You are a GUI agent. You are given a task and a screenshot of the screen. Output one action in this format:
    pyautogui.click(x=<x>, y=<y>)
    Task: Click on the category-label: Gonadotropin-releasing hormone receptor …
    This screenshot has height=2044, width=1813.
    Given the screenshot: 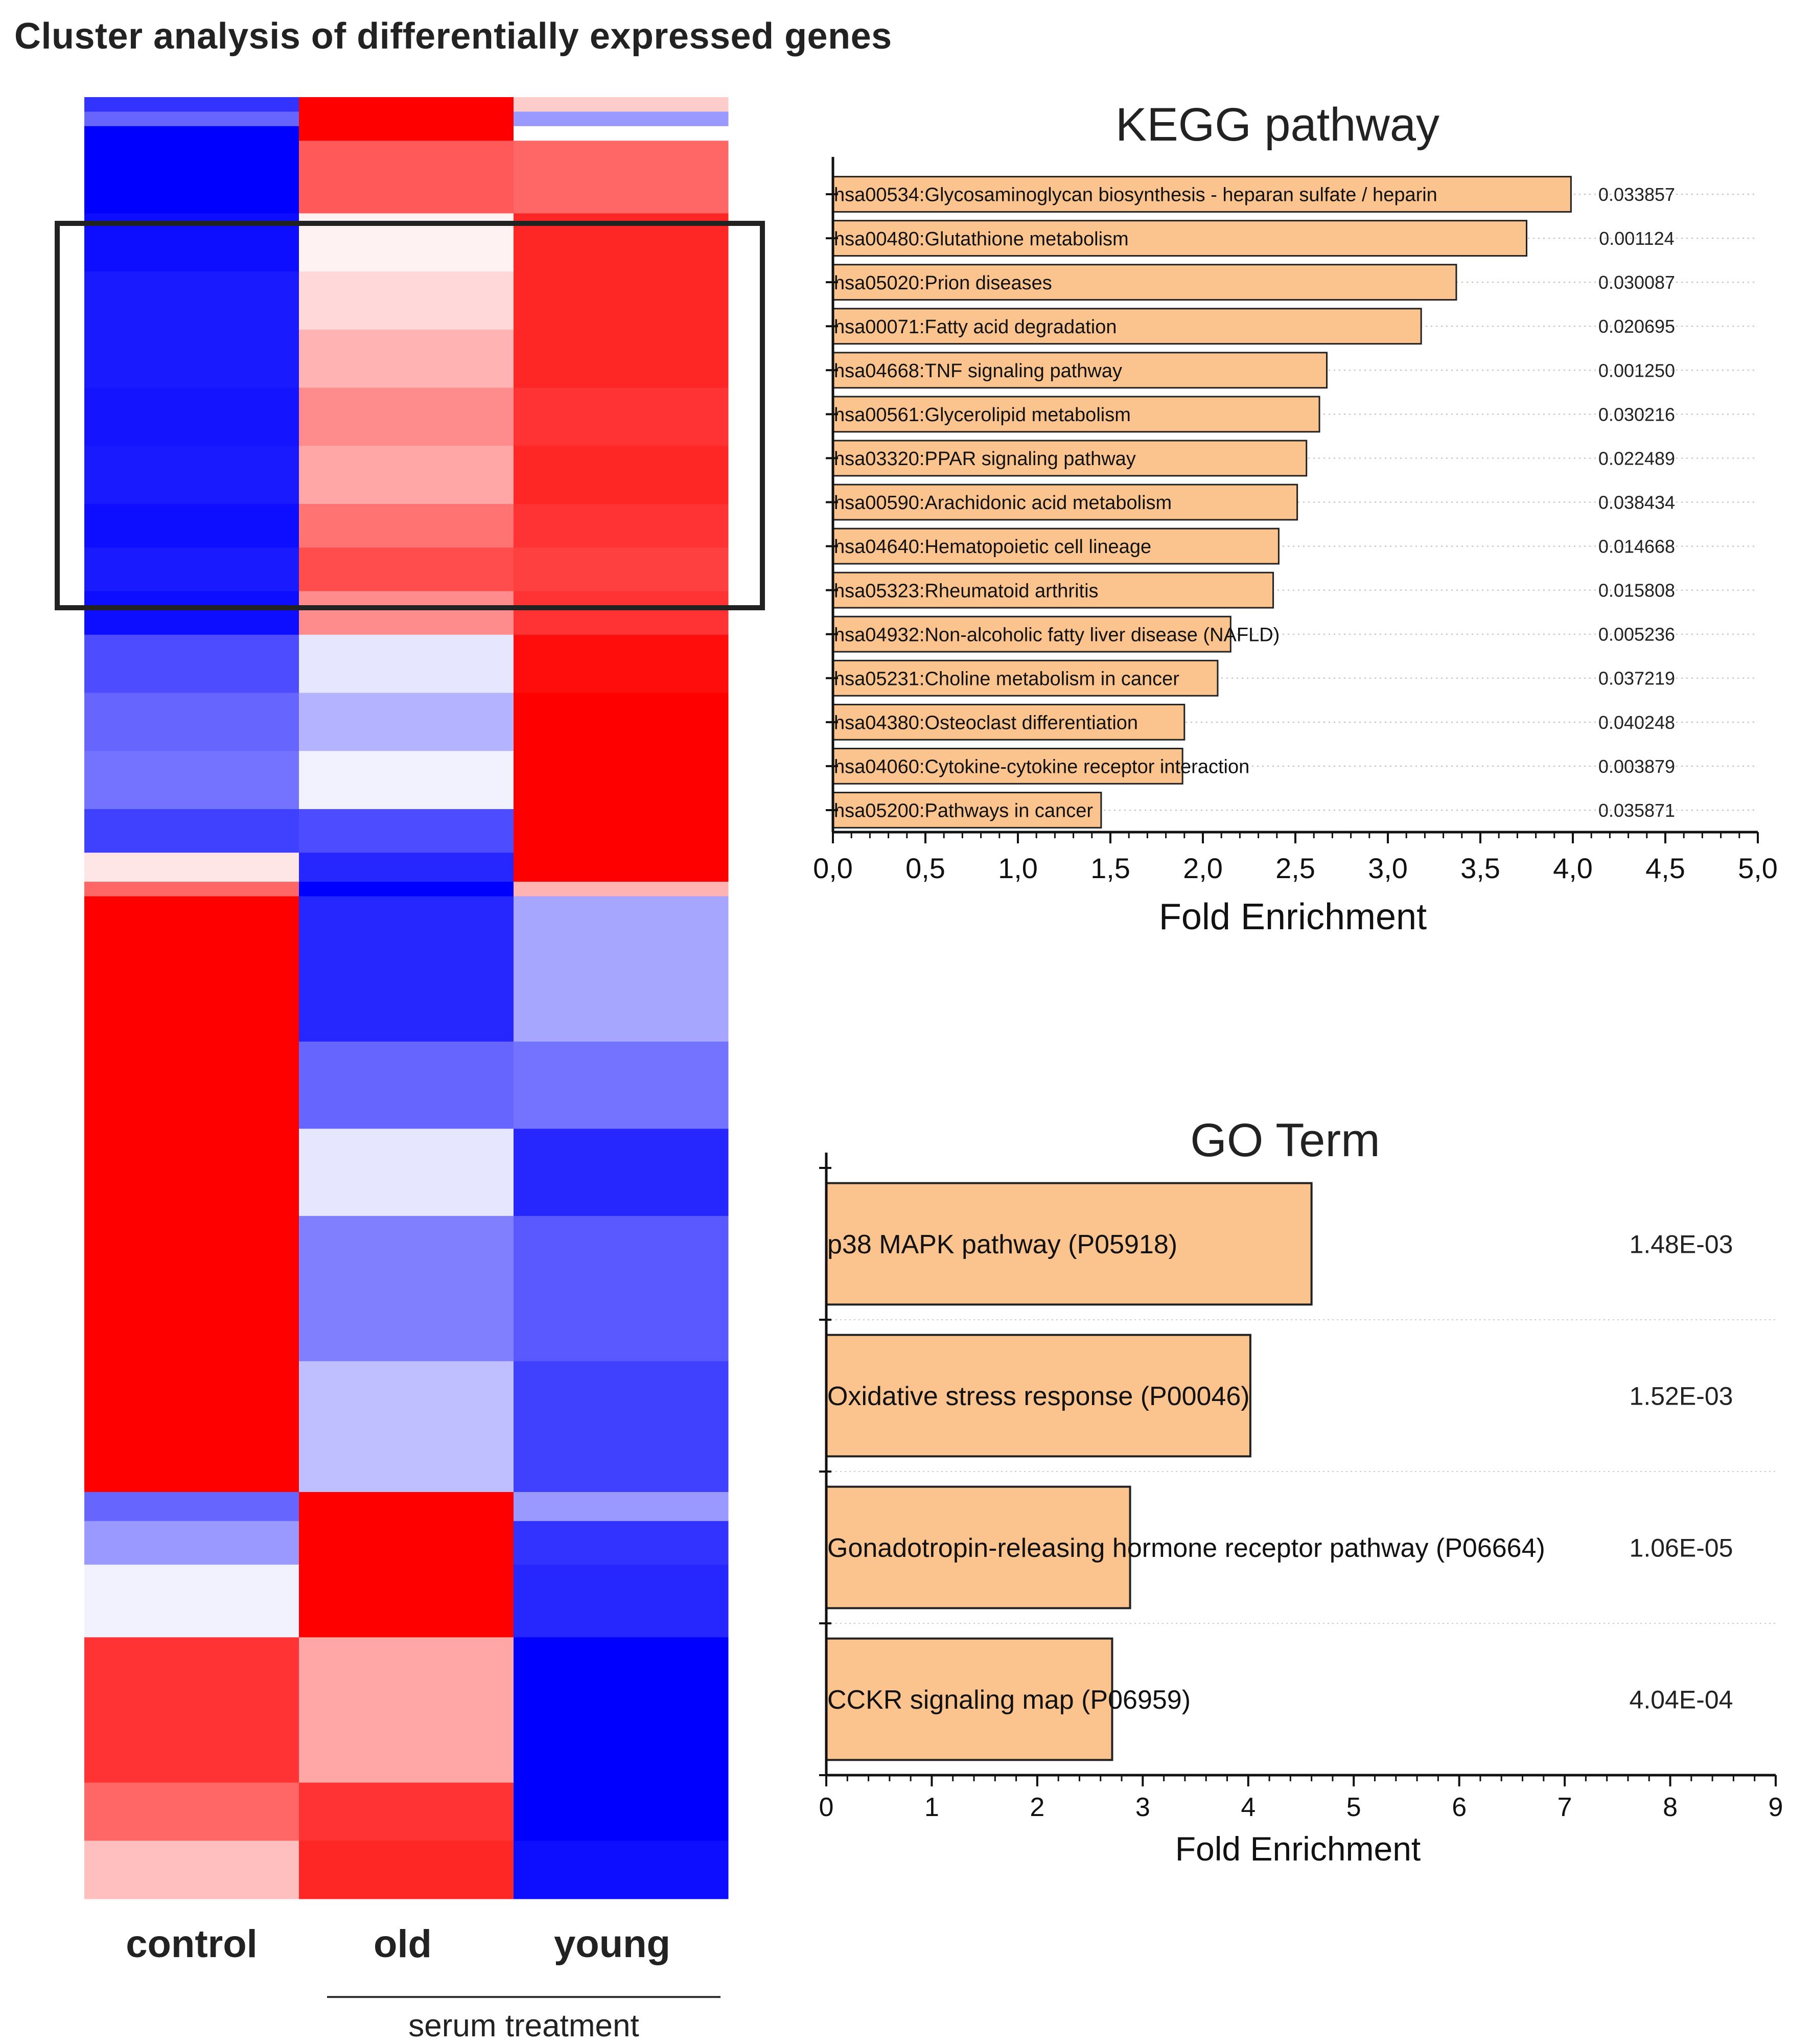 What is the action you would take?
    pyautogui.click(x=1186, y=1548)
    